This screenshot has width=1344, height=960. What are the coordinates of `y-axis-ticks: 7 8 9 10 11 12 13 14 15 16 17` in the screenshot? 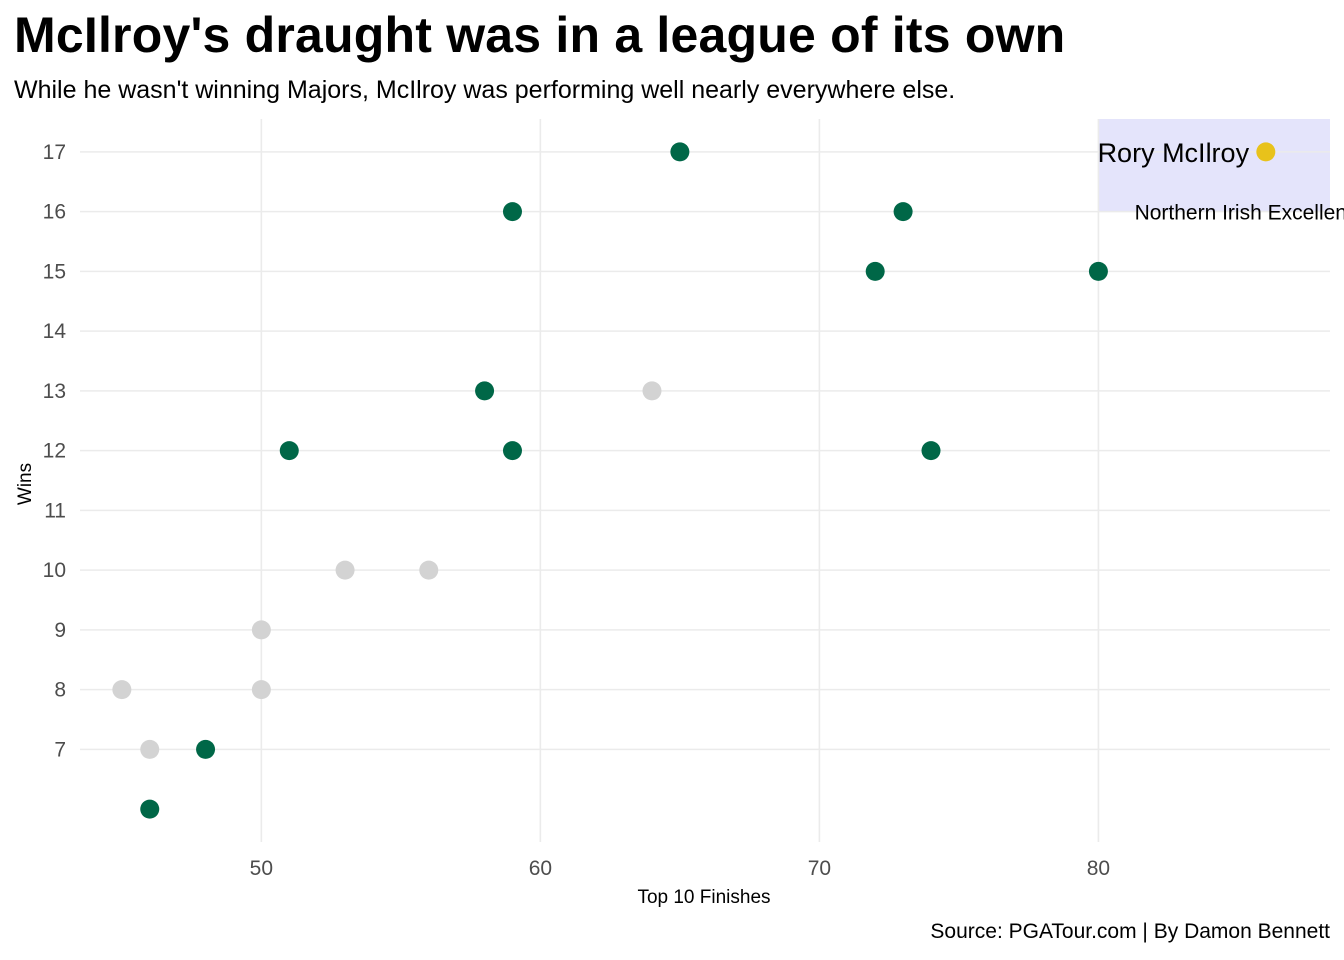 It's located at (55, 451).